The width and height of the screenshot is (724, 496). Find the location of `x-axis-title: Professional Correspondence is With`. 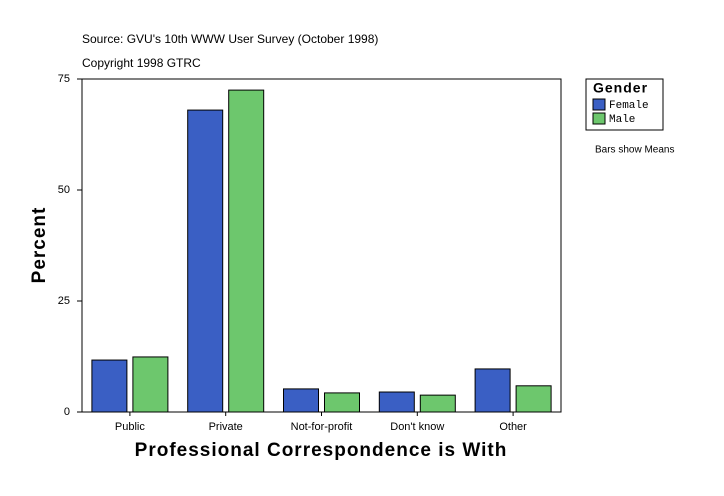

x-axis-title: Professional Correspondence is With is located at coordinates (321, 450).